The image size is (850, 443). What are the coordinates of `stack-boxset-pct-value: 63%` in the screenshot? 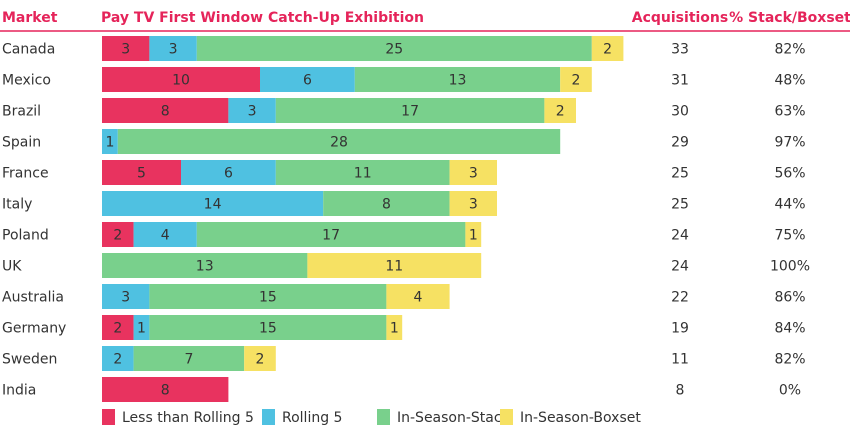 It's located at (789, 112).